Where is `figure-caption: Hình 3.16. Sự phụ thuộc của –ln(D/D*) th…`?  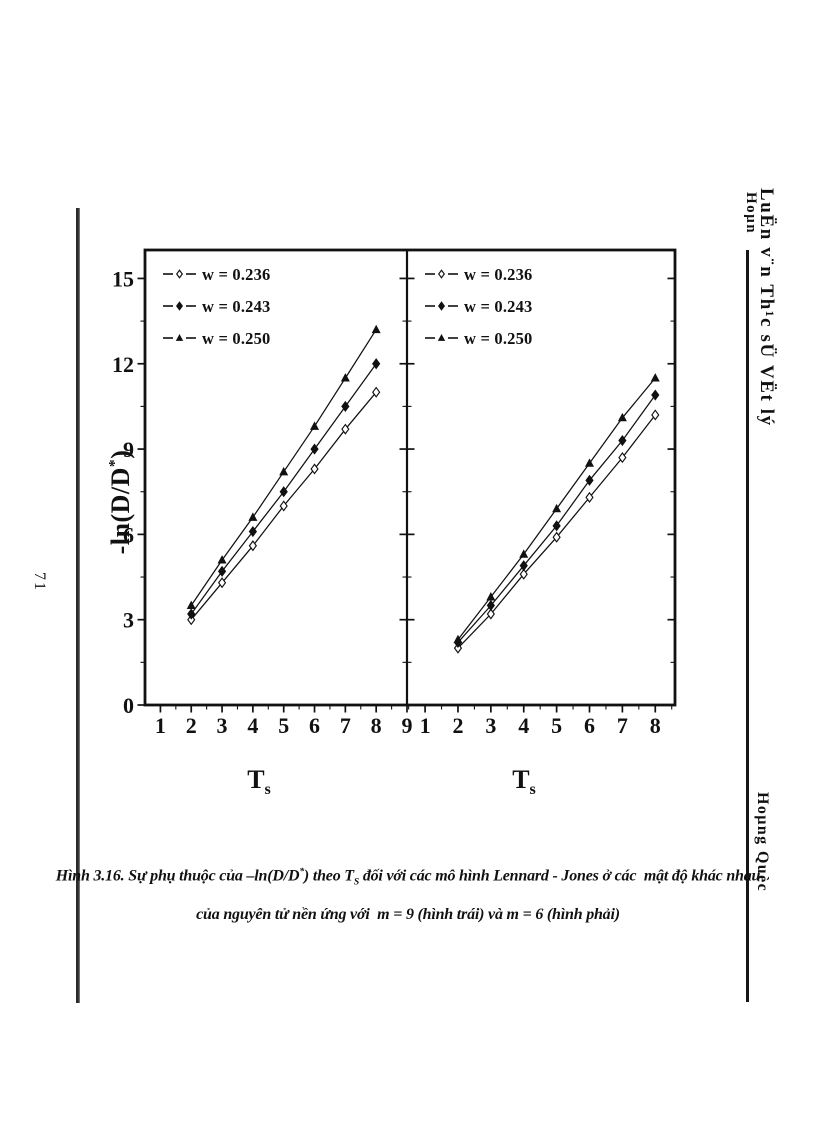
figure-caption: Hình 3.16. Sự phụ thuộc của –ln(D/D*) th… is located at coordinates (408, 893).